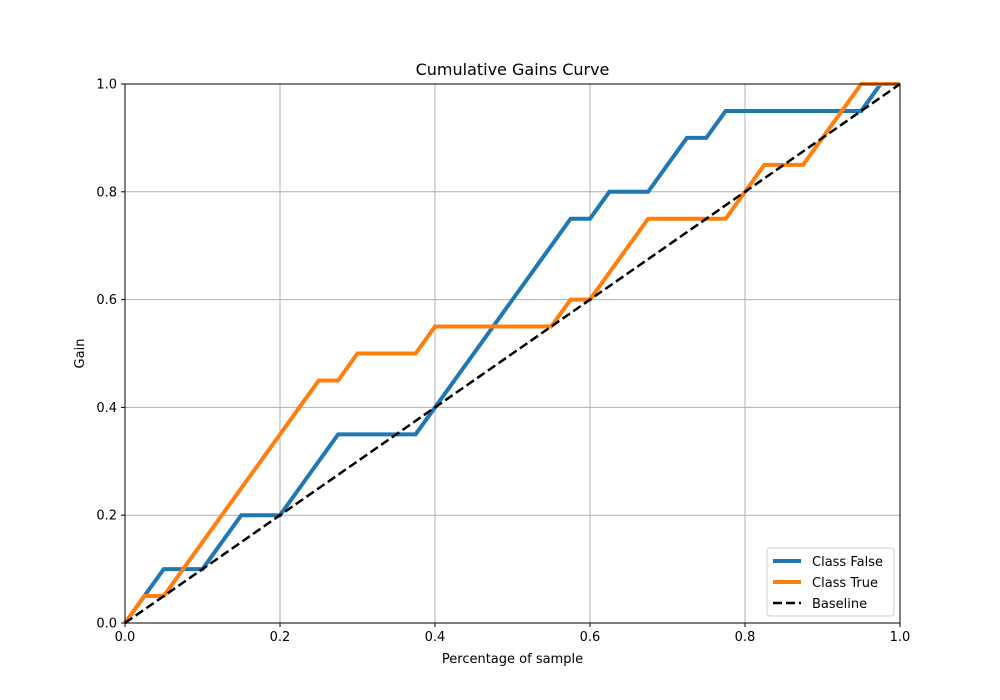  Describe the element at coordinates (106, 516) in the screenshot. I see `y-tick-label: 0.2` at that location.